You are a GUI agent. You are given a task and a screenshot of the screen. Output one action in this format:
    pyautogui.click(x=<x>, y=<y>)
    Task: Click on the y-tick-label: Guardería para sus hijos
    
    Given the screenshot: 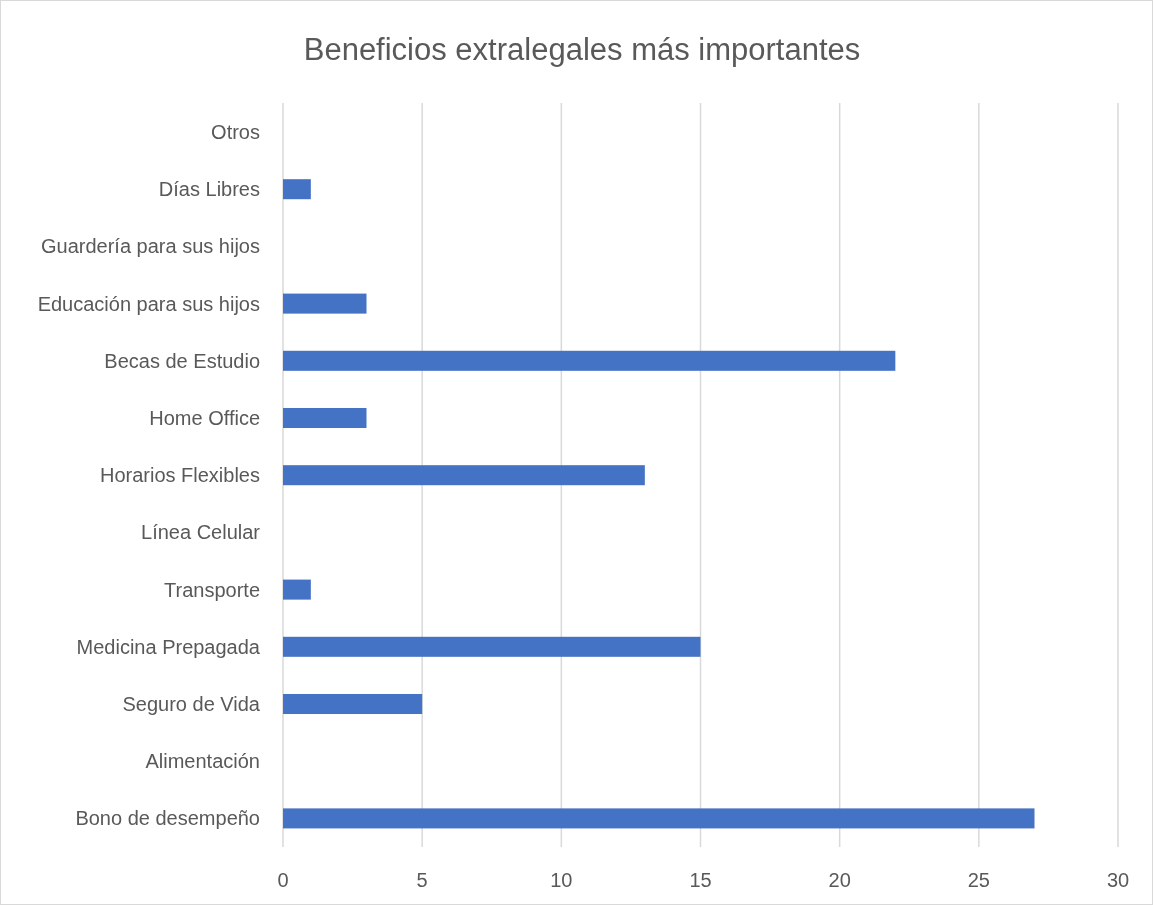 What is the action you would take?
    pyautogui.click(x=150, y=246)
    